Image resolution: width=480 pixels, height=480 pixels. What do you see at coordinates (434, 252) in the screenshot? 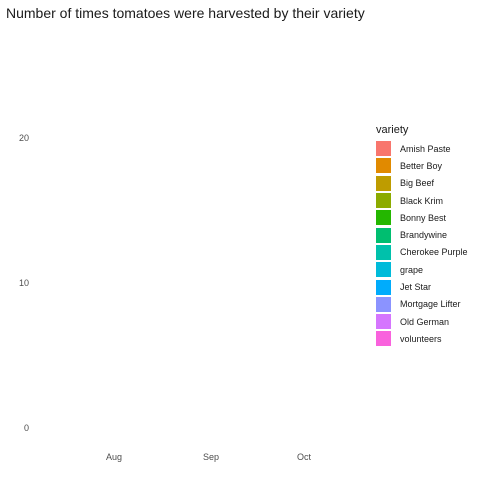
I see `legend-label: Cherokee Purple` at bounding box center [434, 252].